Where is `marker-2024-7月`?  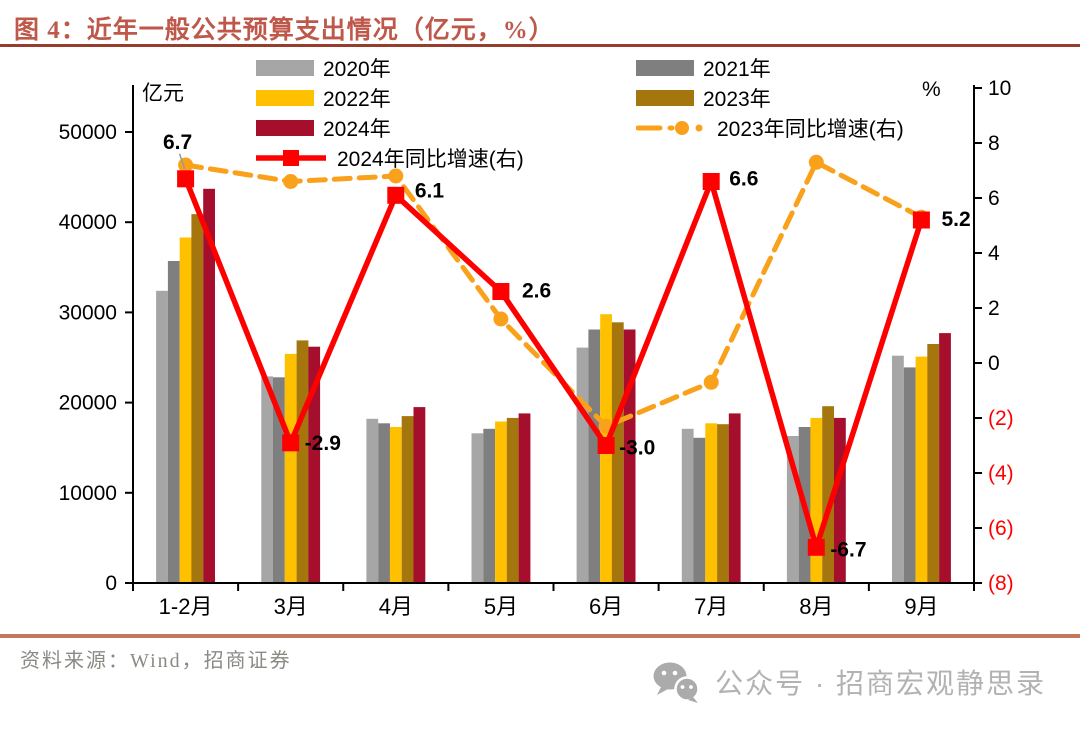 marker-2024-7月 is located at coordinates (711, 181).